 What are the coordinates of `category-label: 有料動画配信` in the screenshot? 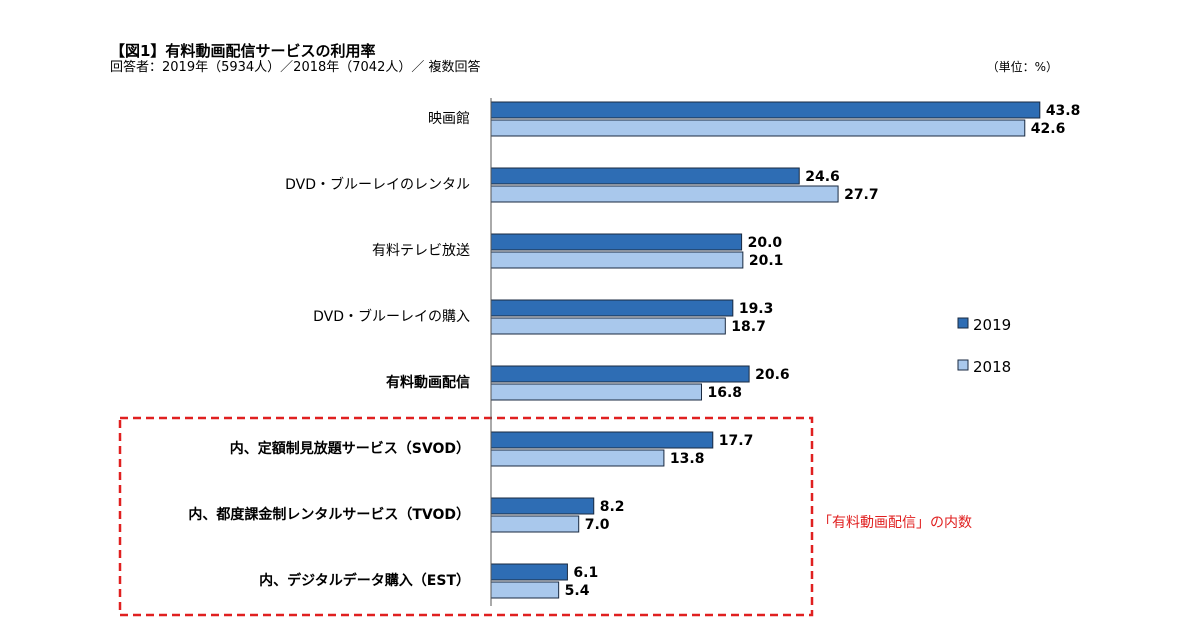 It's located at (428, 382).